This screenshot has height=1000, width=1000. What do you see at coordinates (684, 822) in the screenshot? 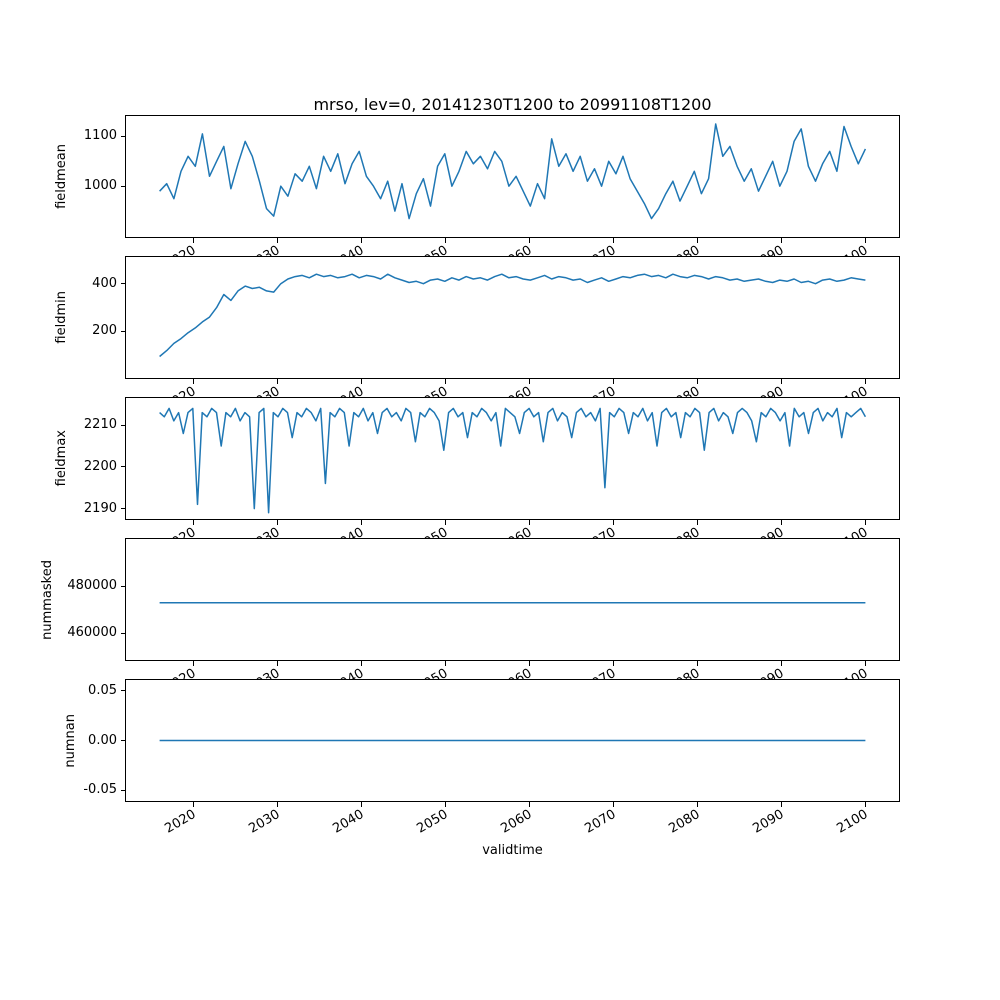
I see `x-tick-label: 2080` at bounding box center [684, 822].